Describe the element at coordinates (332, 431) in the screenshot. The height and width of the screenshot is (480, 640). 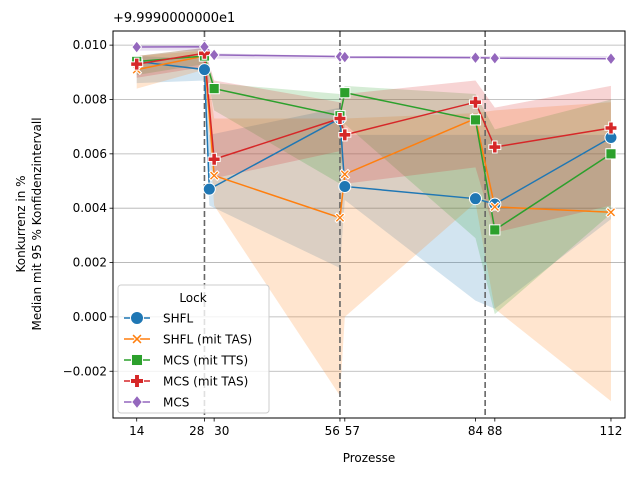
I see `x-tick-label: 56` at that location.